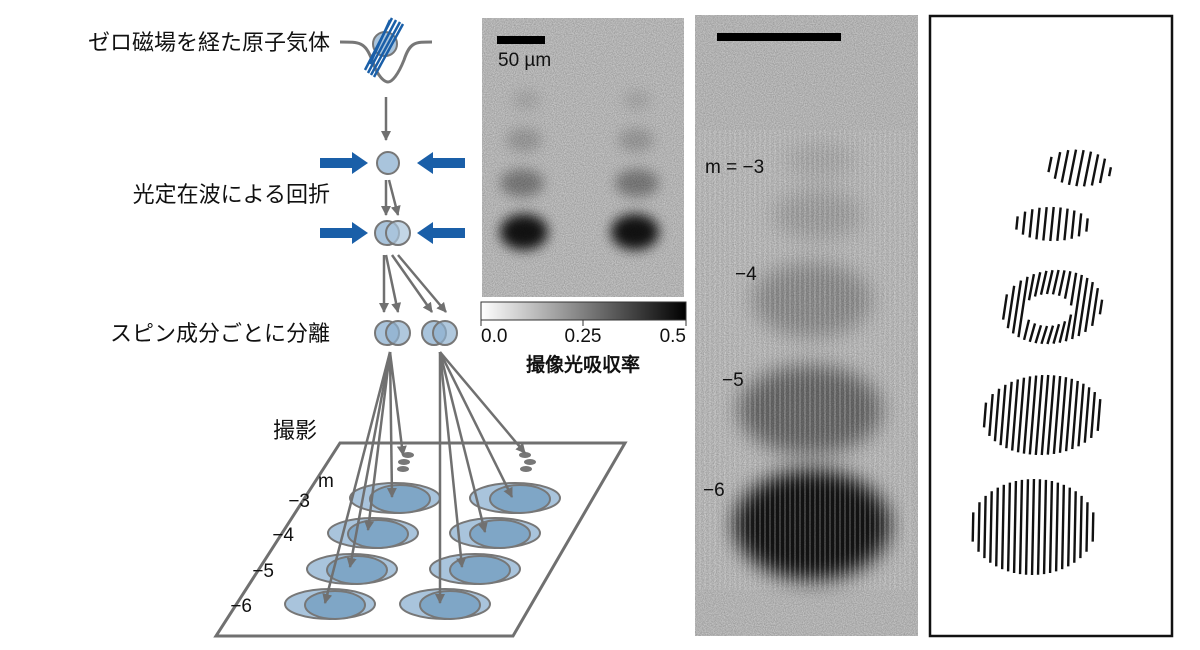 The width and height of the screenshot is (1200, 650). Describe the element at coordinates (673, 336) in the screenshot. I see `colorbar-tick: 0.5` at that location.